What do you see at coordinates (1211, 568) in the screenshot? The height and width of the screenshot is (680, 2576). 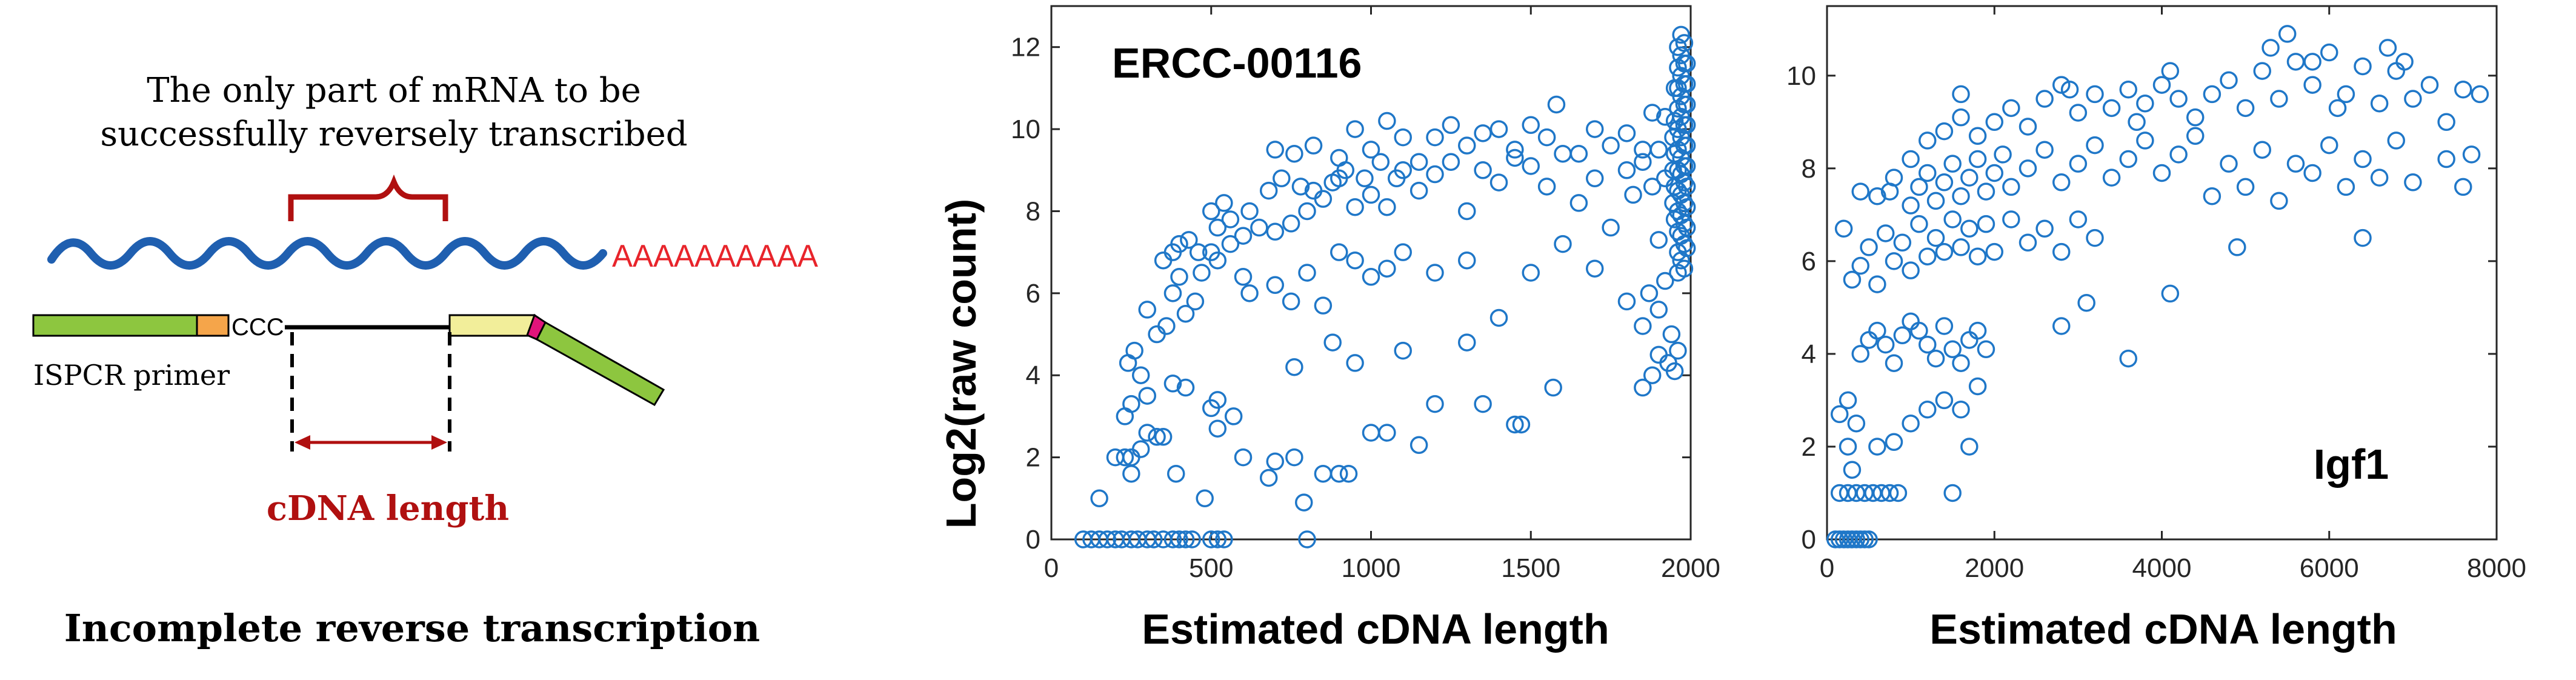 I see `x-tick-label: 500` at bounding box center [1211, 568].